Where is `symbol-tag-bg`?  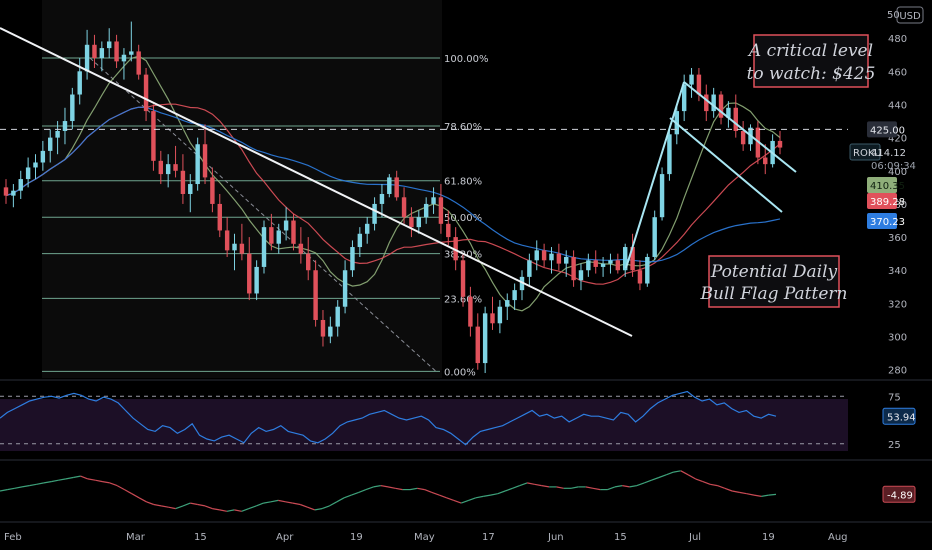 symbol-tag-bg is located at coordinates (865, 152).